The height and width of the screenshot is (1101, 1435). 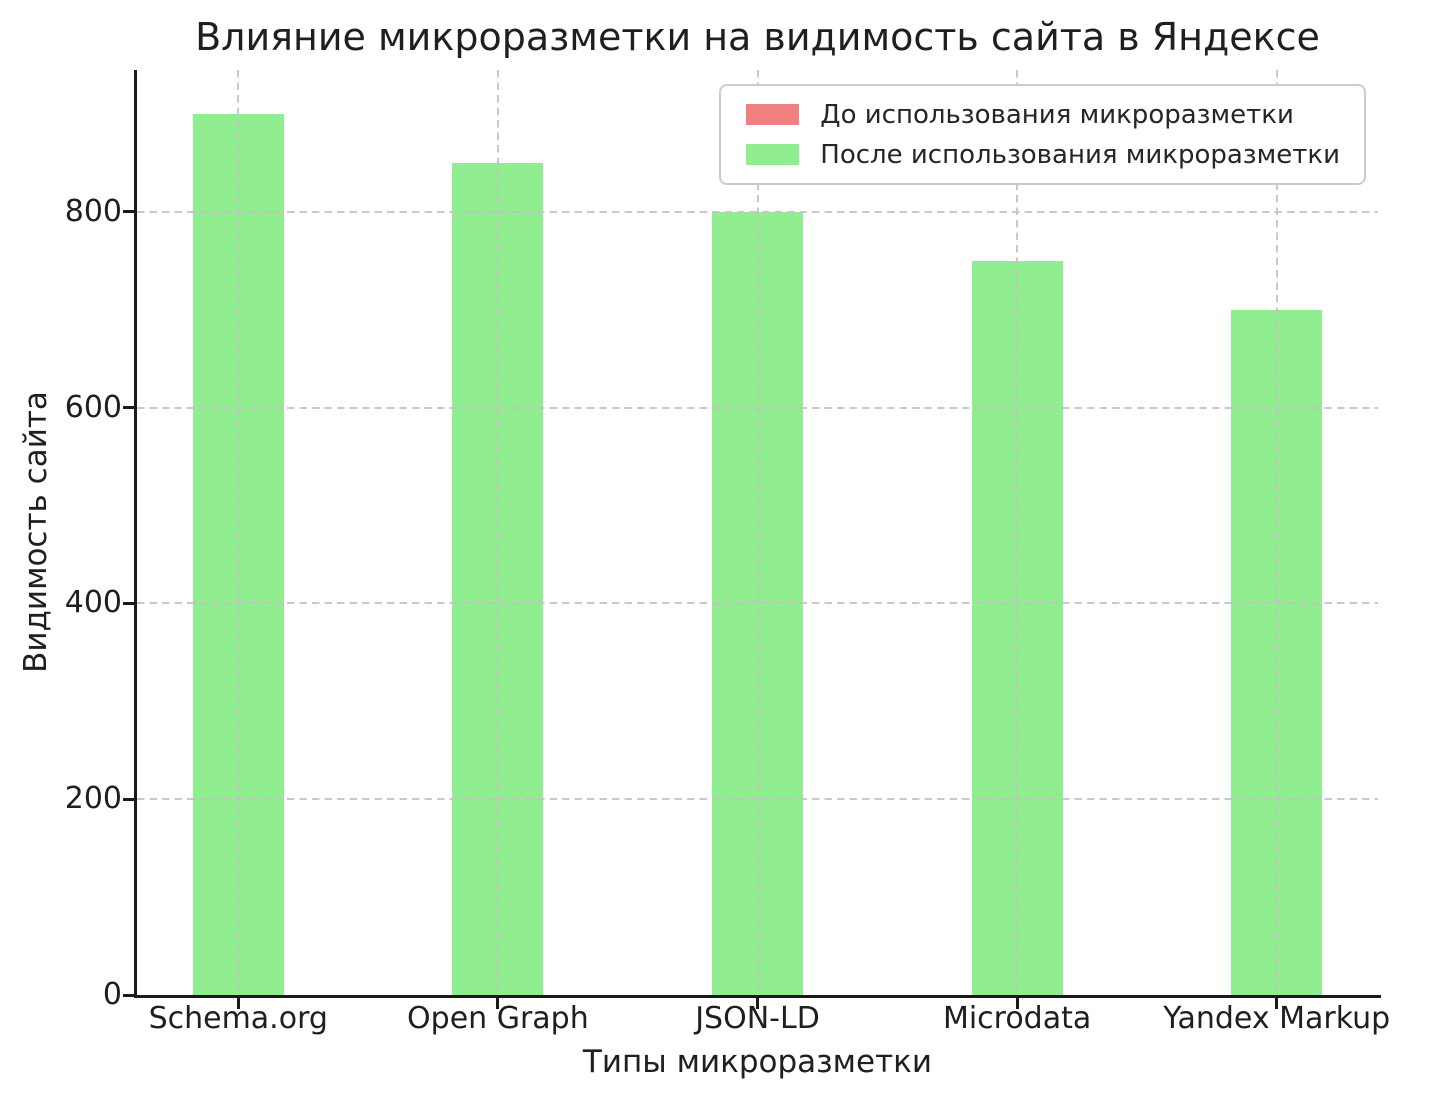 I want to click on y-axis-spine, so click(x=135, y=534).